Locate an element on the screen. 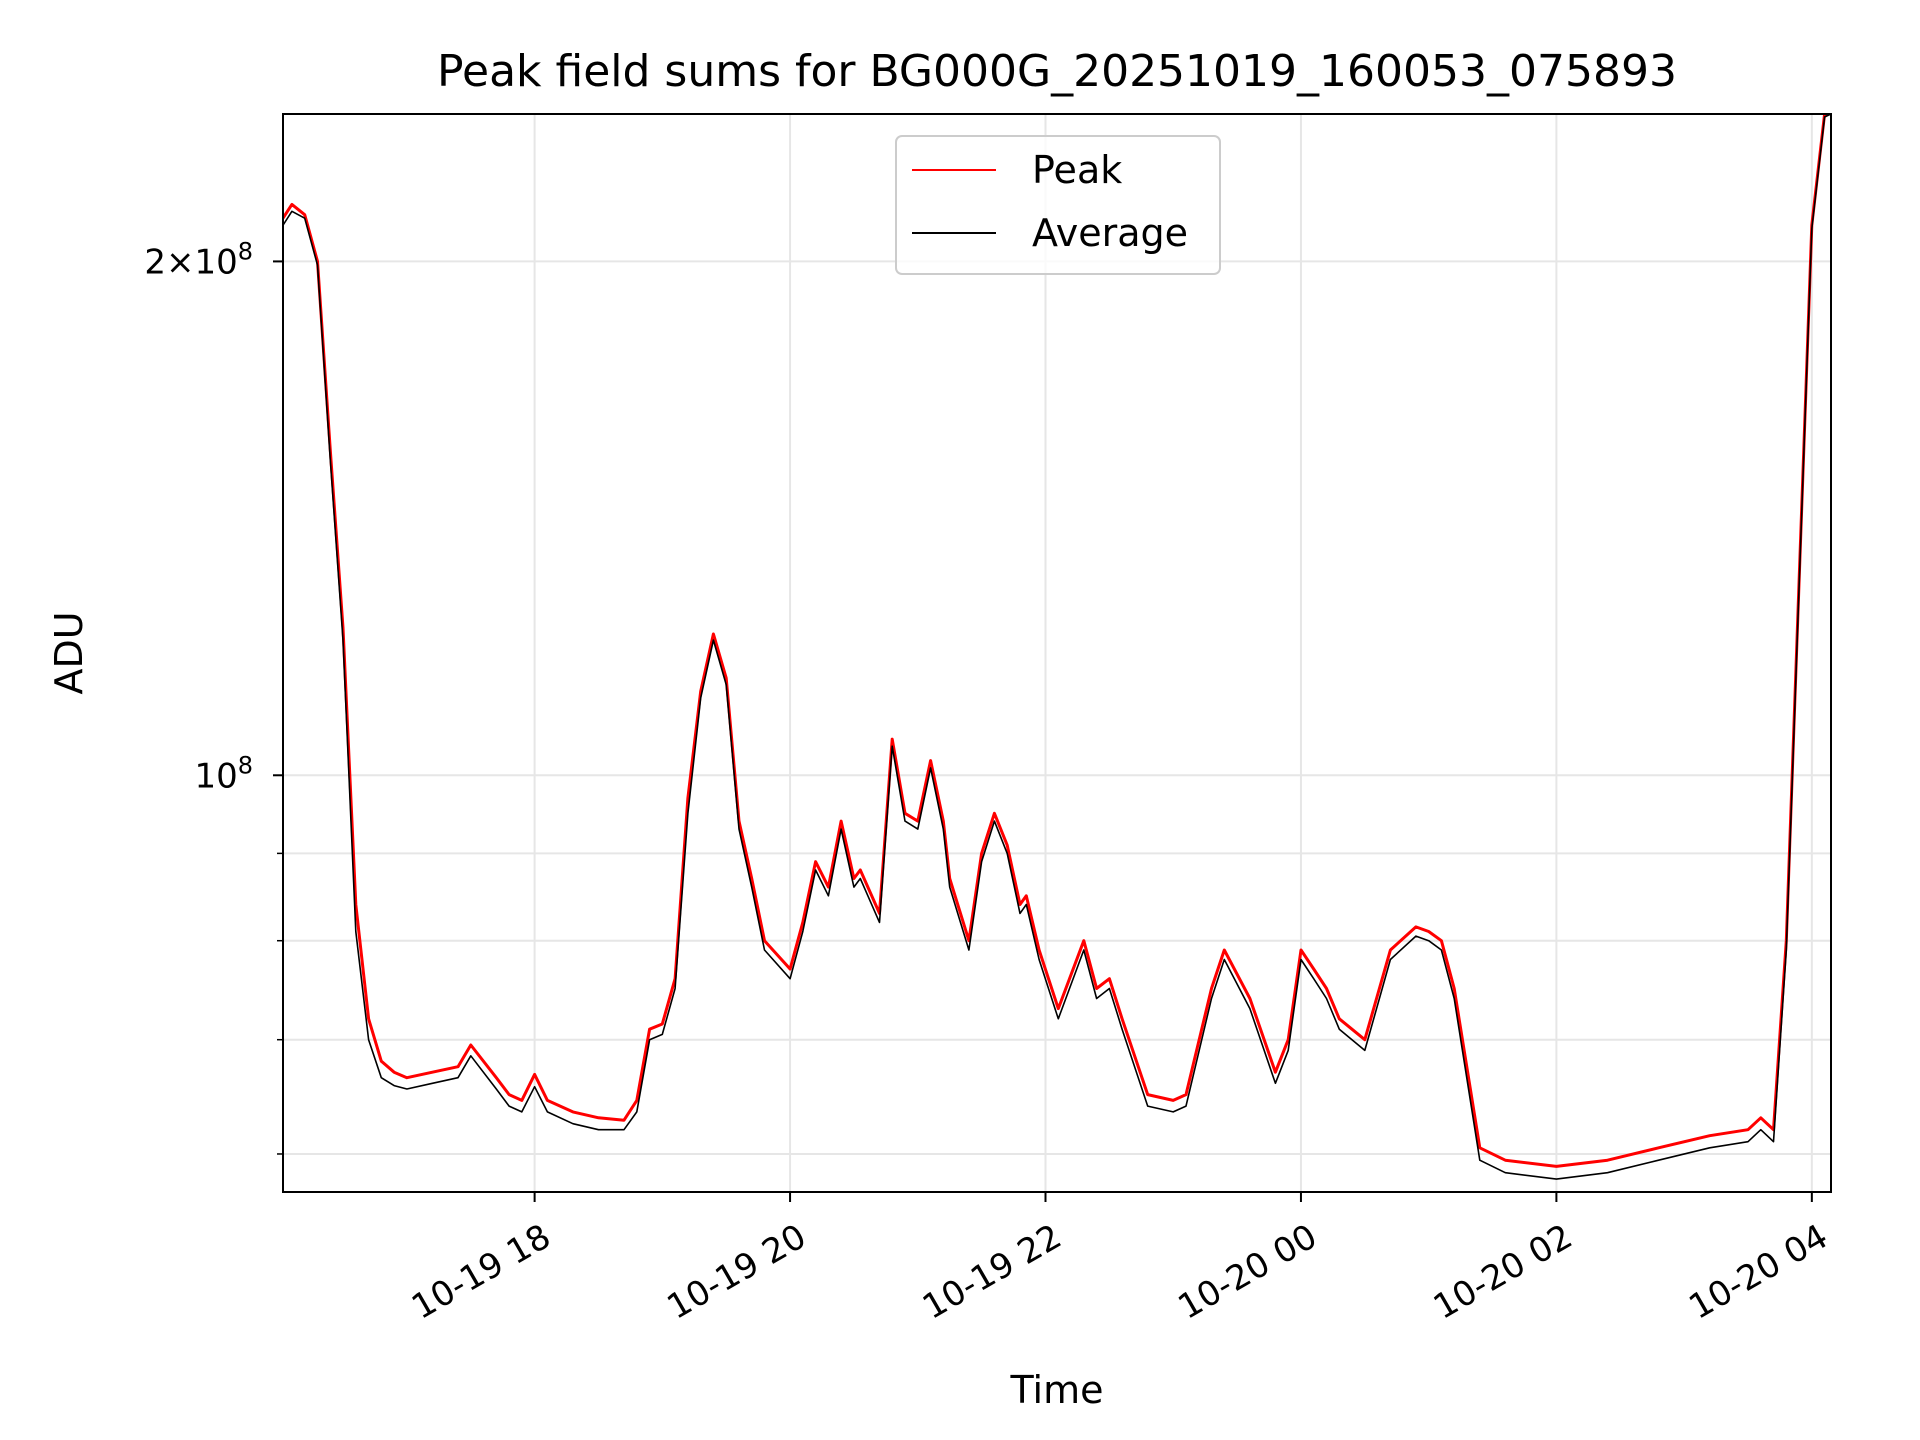  y-tick-label: 2×108 is located at coordinates (198, 259).